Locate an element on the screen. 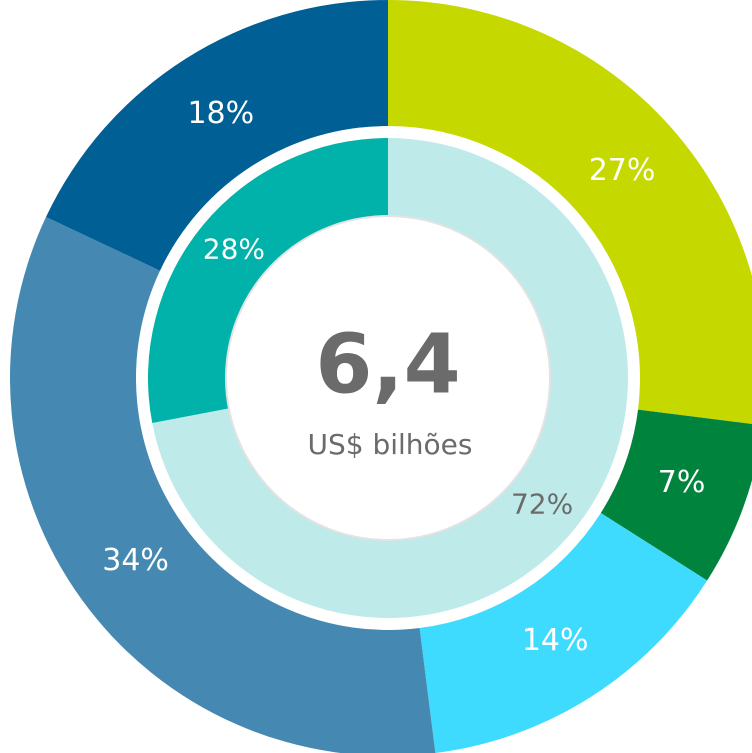 The height and width of the screenshot is (753, 752). data-label: 34% is located at coordinates (135, 560).